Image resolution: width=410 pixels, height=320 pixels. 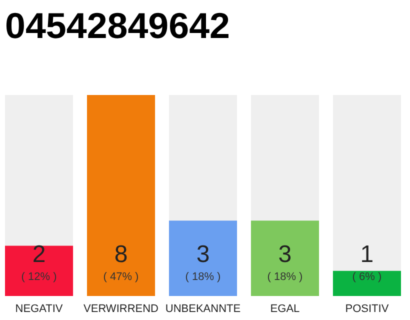 I want to click on chart-title: 04542849642, so click(x=117, y=25).